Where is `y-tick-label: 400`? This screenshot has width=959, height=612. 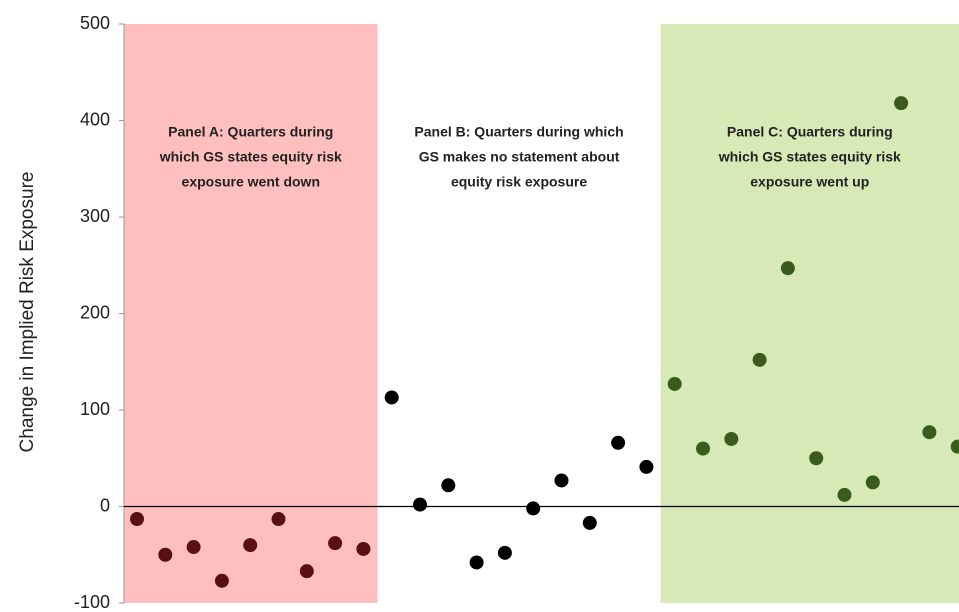
y-tick-label: 400 is located at coordinates (95, 119).